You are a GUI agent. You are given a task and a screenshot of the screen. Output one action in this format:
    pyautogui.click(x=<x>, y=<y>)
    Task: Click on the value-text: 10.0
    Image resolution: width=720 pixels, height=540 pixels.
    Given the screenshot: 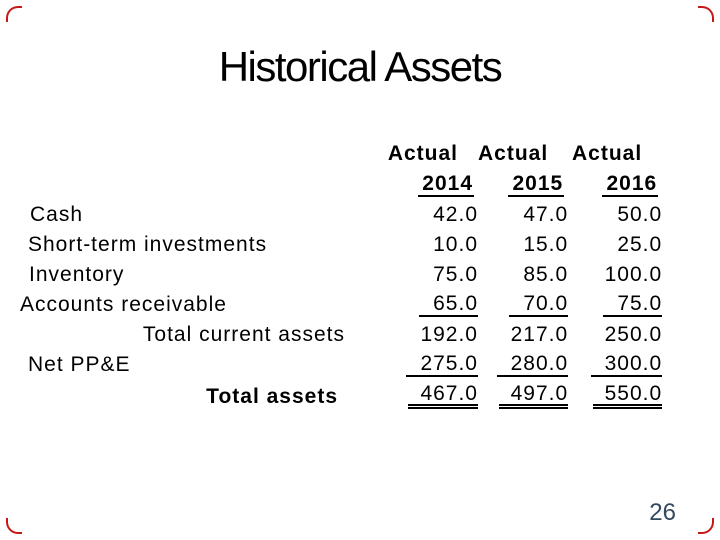 What is the action you would take?
    pyautogui.click(x=455, y=244)
    